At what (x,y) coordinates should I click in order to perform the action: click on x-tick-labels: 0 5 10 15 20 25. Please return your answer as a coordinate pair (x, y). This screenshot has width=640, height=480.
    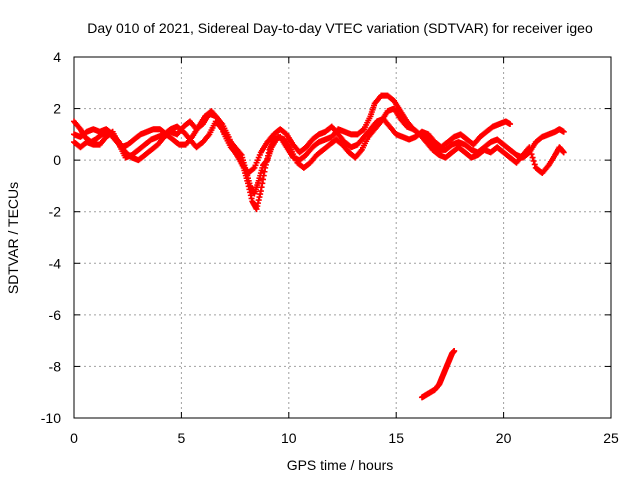
    Looking at the image, I should click on (344, 438).